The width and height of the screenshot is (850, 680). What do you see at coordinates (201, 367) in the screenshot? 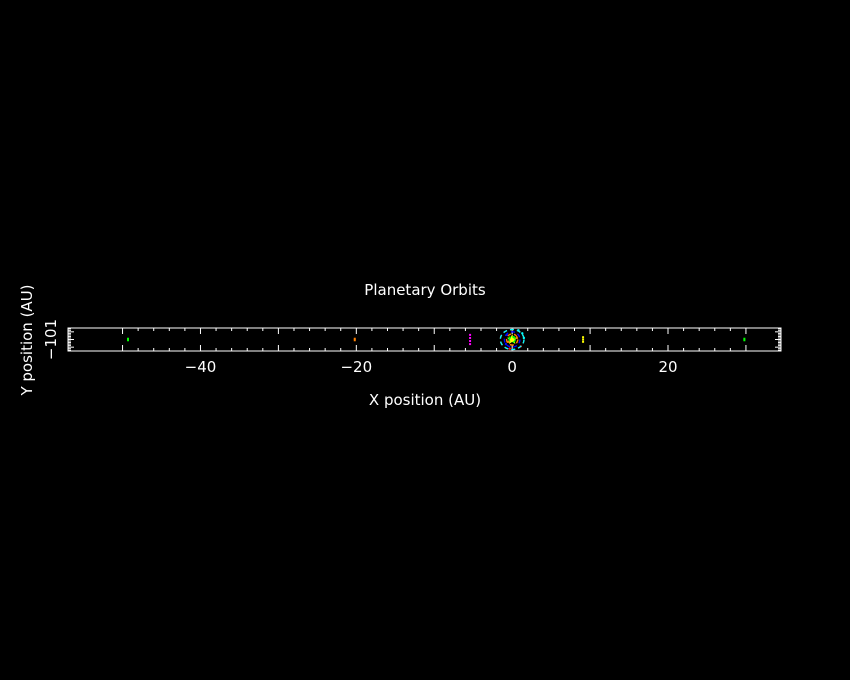
I see `x-tick-label: −40` at bounding box center [201, 367].